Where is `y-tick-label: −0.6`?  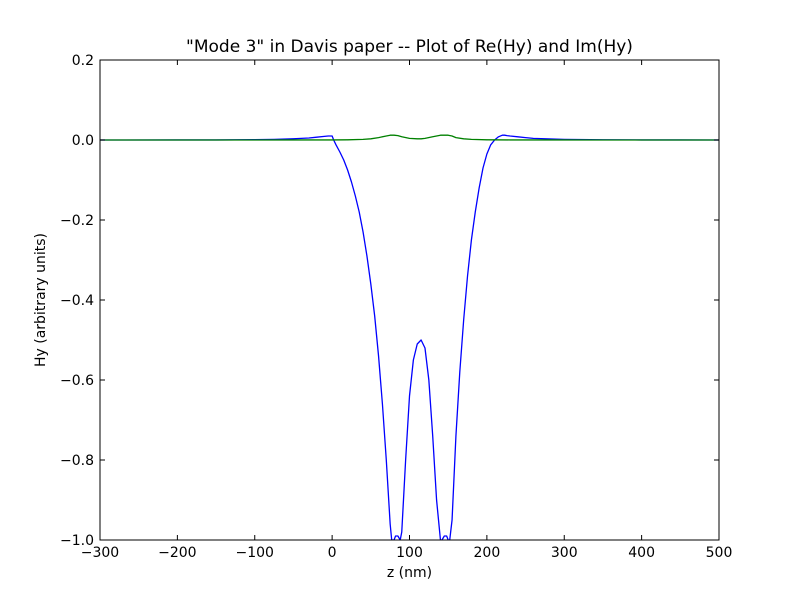
y-tick-label: −0.6 is located at coordinates (77, 381).